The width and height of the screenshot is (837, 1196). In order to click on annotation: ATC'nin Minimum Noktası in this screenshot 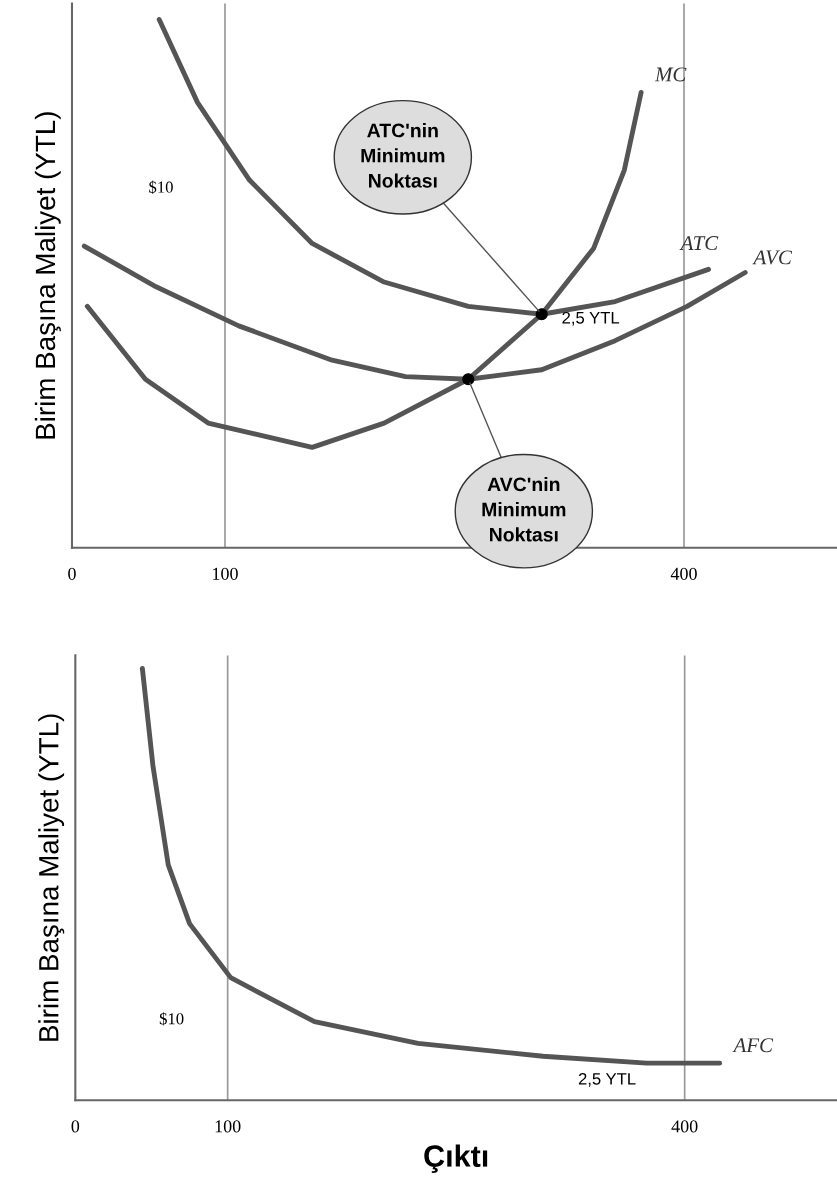, I will do `click(403, 155)`.